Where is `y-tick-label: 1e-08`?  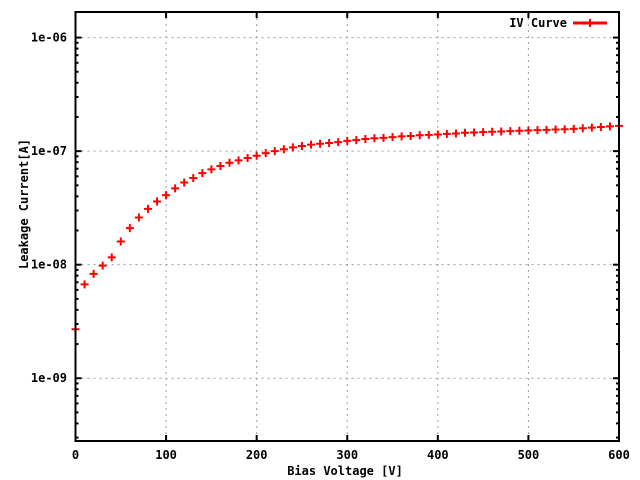
y-tick-label: 1e-08 is located at coordinates (49, 265).